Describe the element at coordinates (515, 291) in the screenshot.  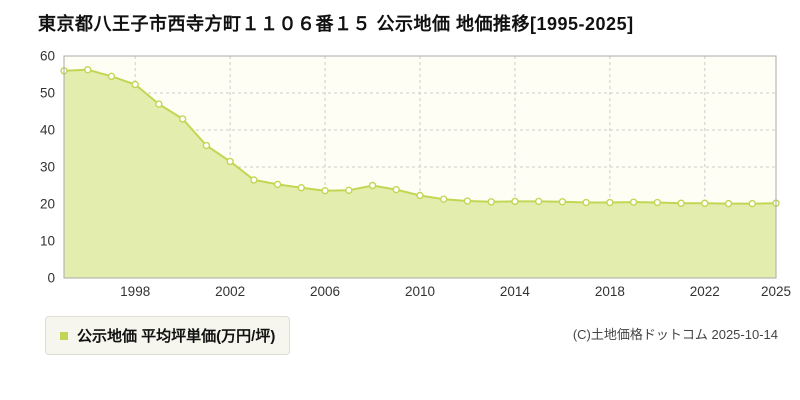
I see `svg-text: 2014` at that location.